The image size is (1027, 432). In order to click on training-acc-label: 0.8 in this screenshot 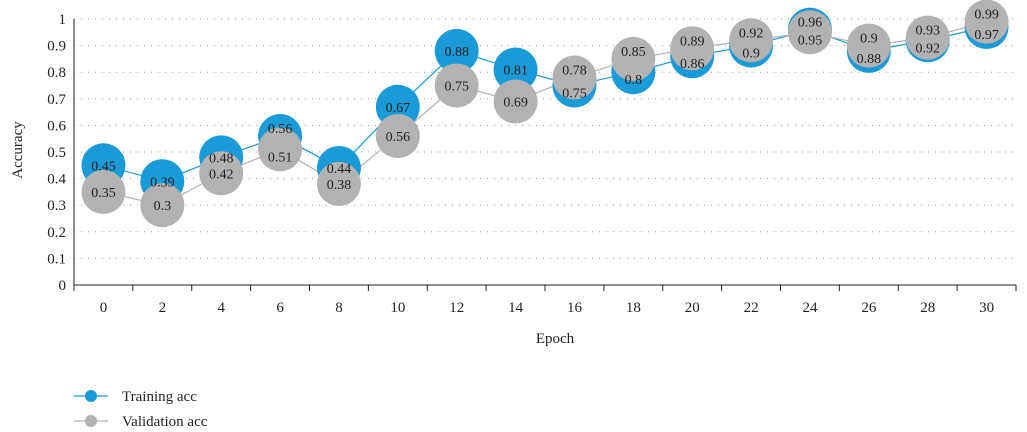, I will do `click(634, 80)`.